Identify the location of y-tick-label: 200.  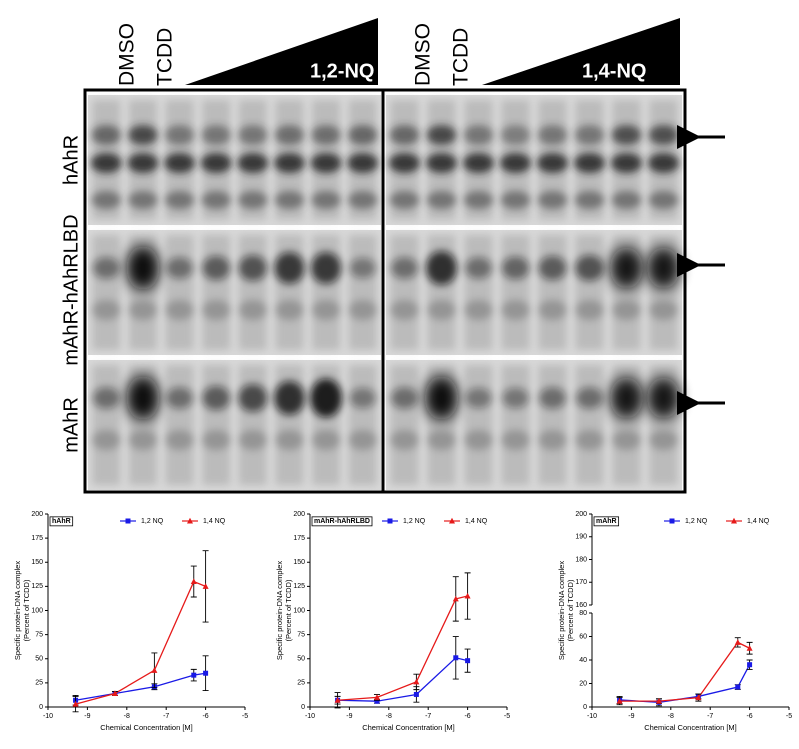
(299, 514).